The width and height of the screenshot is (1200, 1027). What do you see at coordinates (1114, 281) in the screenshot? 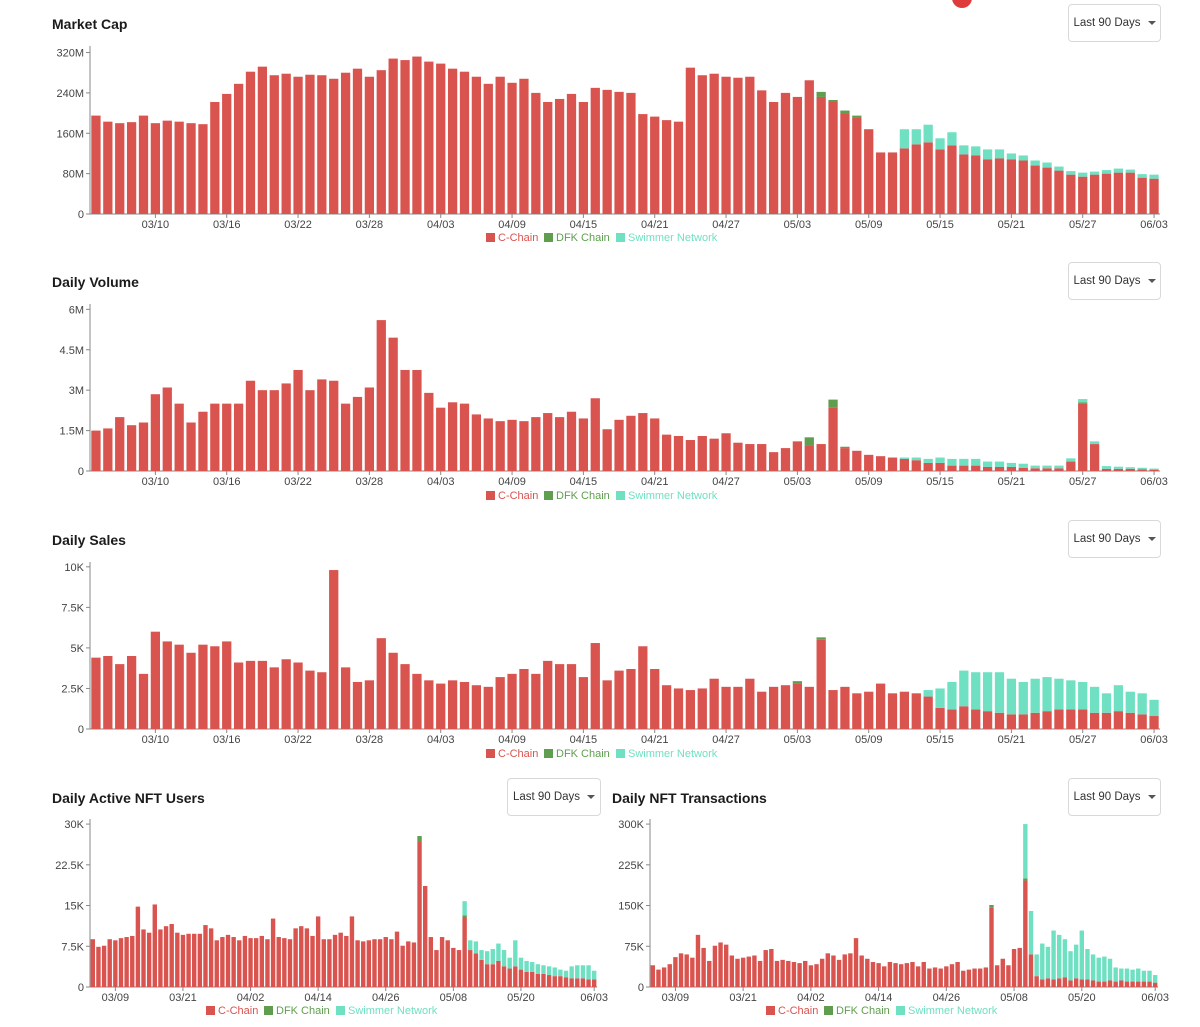
I see `daily-volume-range-select: Last 90 Days` at bounding box center [1114, 281].